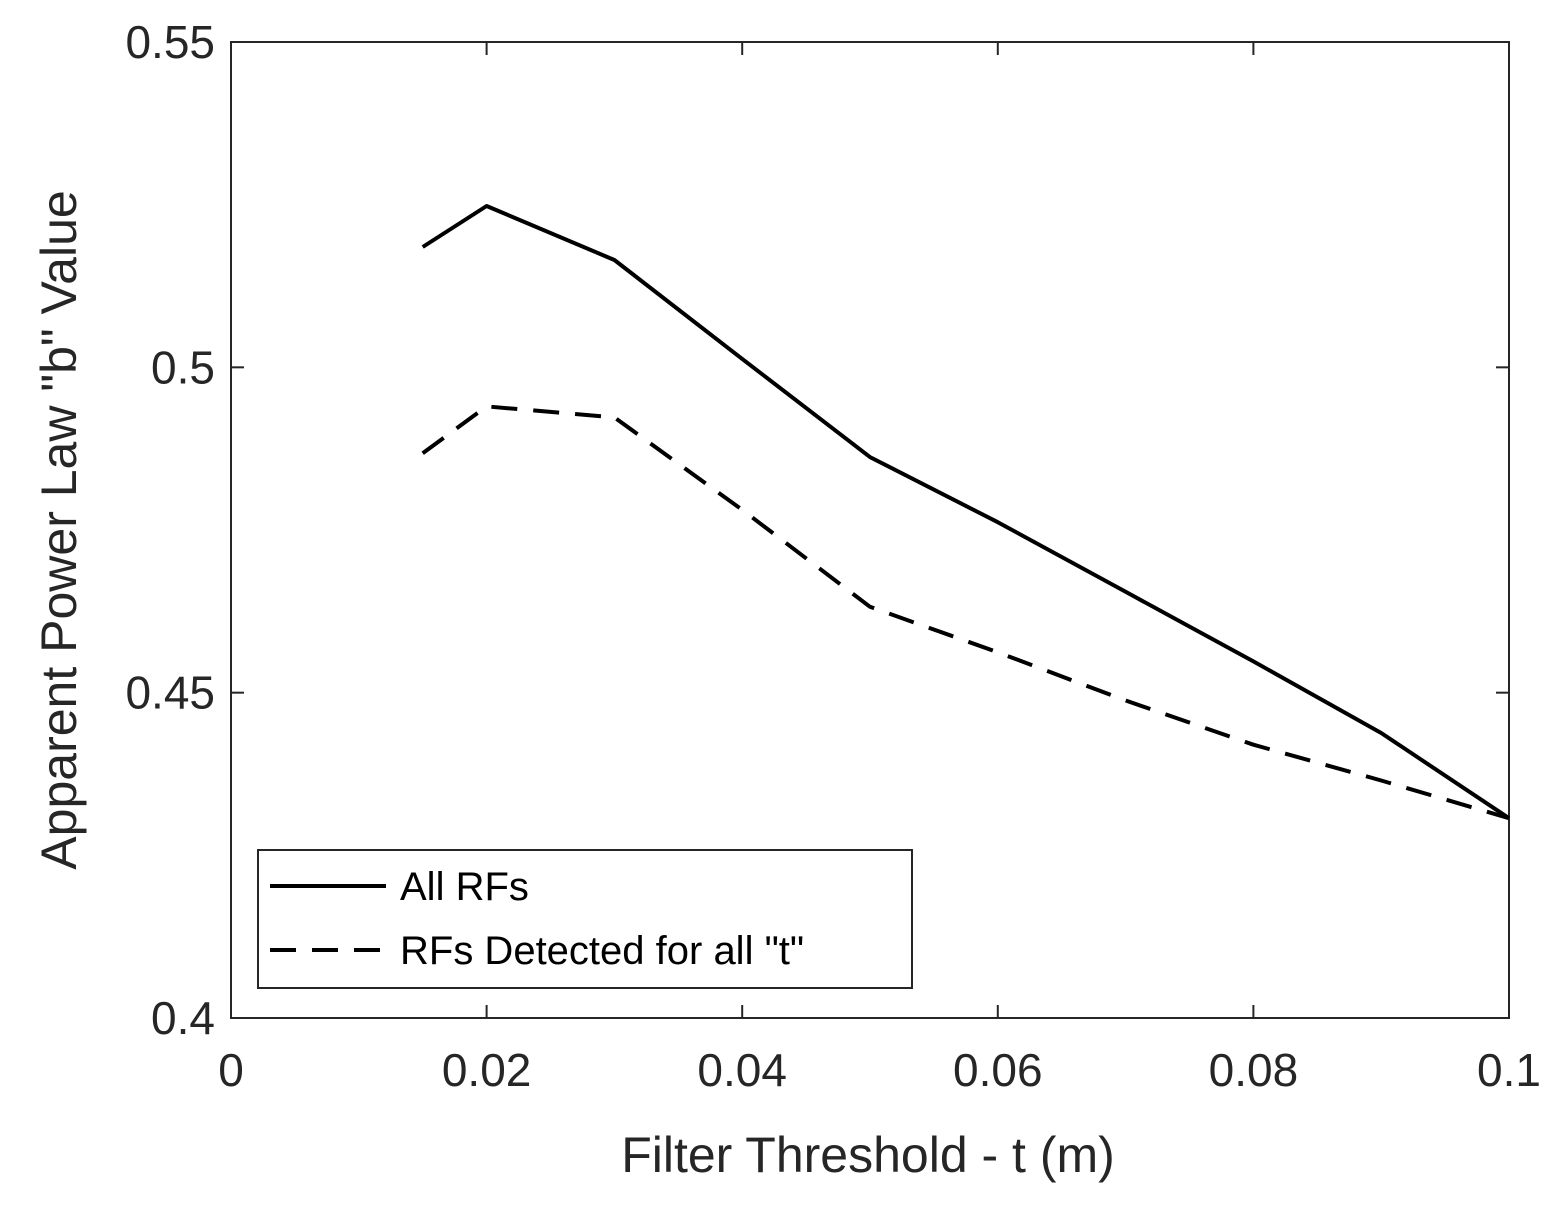 The height and width of the screenshot is (1209, 1560). I want to click on y-tick-label: 0.4, so click(183, 1018).